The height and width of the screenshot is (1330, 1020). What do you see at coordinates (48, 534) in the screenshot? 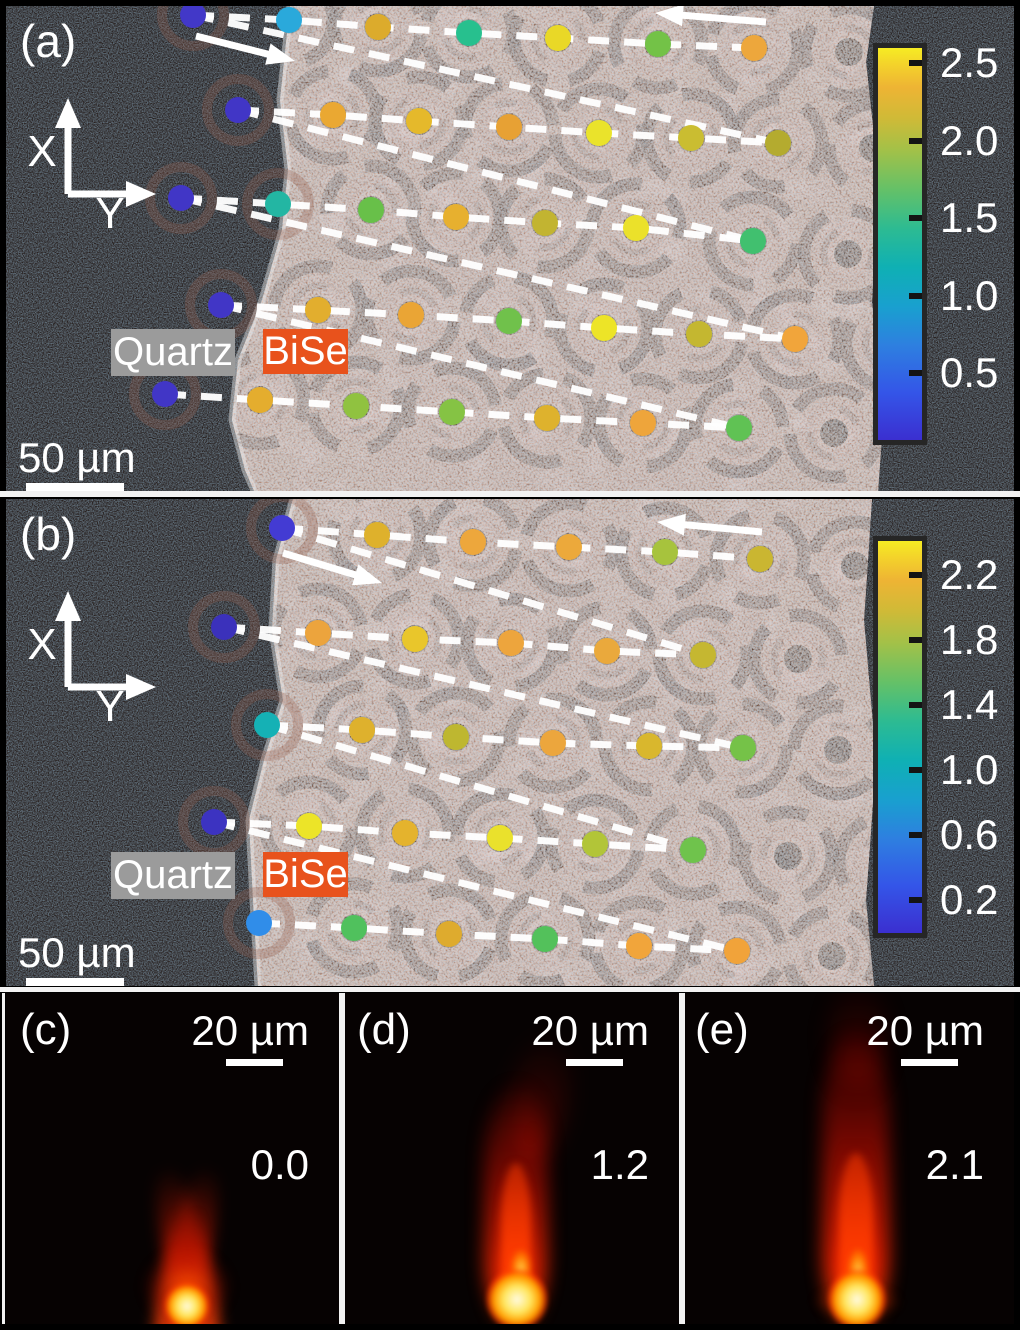
I see `panel-b-label: (b)` at bounding box center [48, 534].